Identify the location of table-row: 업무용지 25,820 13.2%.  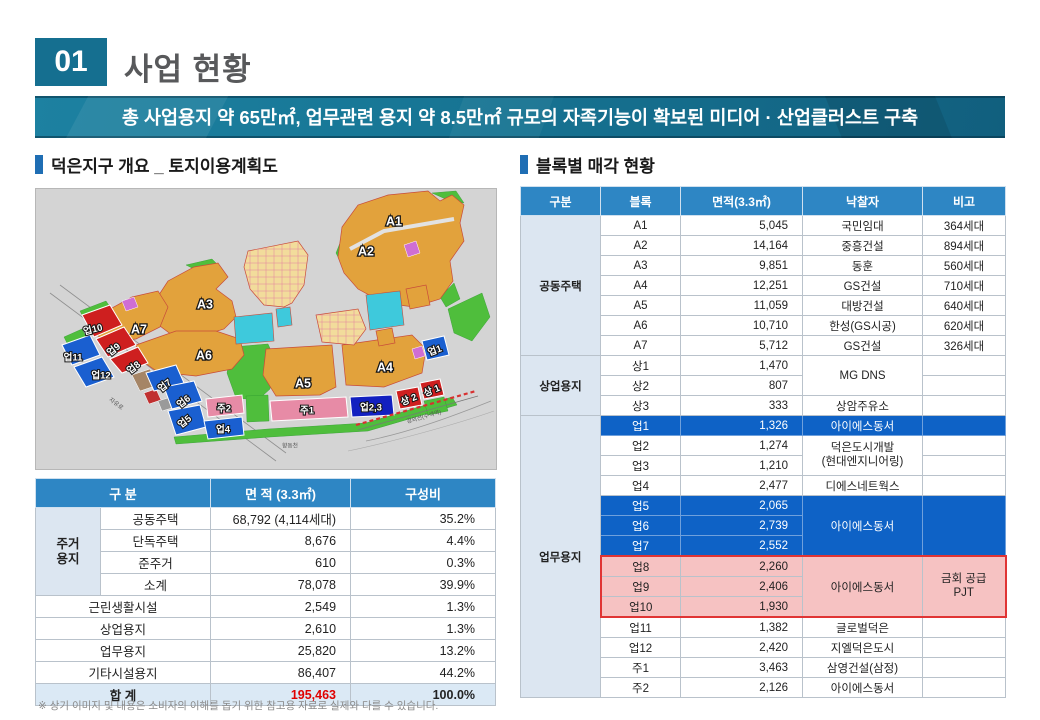
(265, 650).